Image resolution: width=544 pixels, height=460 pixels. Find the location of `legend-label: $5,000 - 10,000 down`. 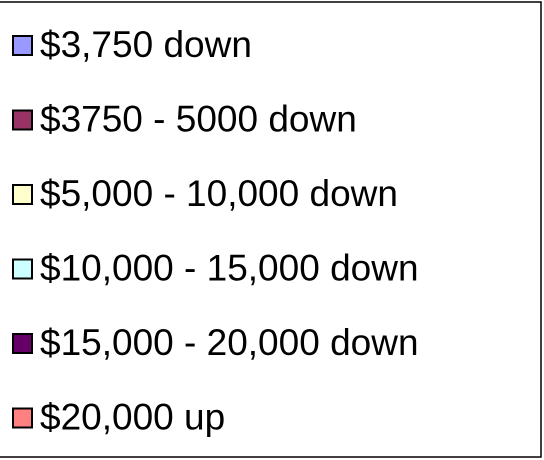

legend-label: $5,000 - 10,000 down is located at coordinates (219, 193).